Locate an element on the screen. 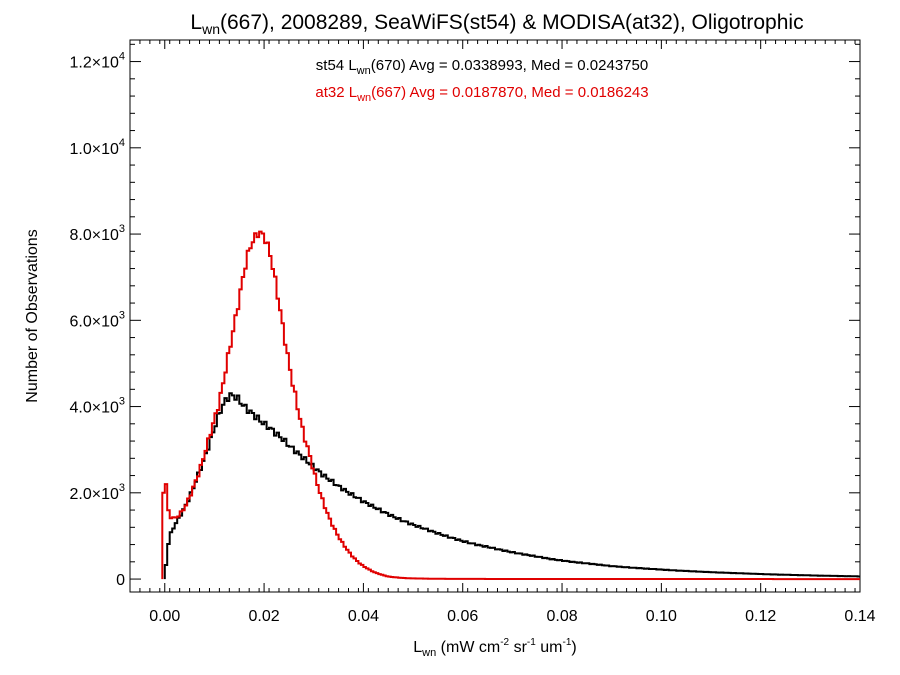 The width and height of the screenshot is (900, 675). y-tick-label: 0 is located at coordinates (120, 580).